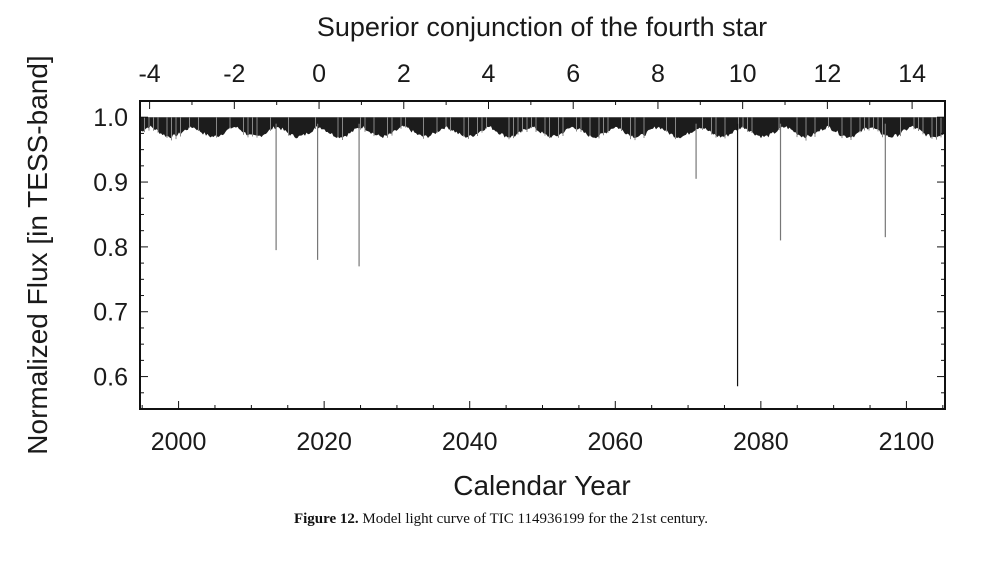 Image resolution: width=1002 pixels, height=564 pixels. What do you see at coordinates (615, 442) in the screenshot?
I see `x-tick-label: 2060` at bounding box center [615, 442].